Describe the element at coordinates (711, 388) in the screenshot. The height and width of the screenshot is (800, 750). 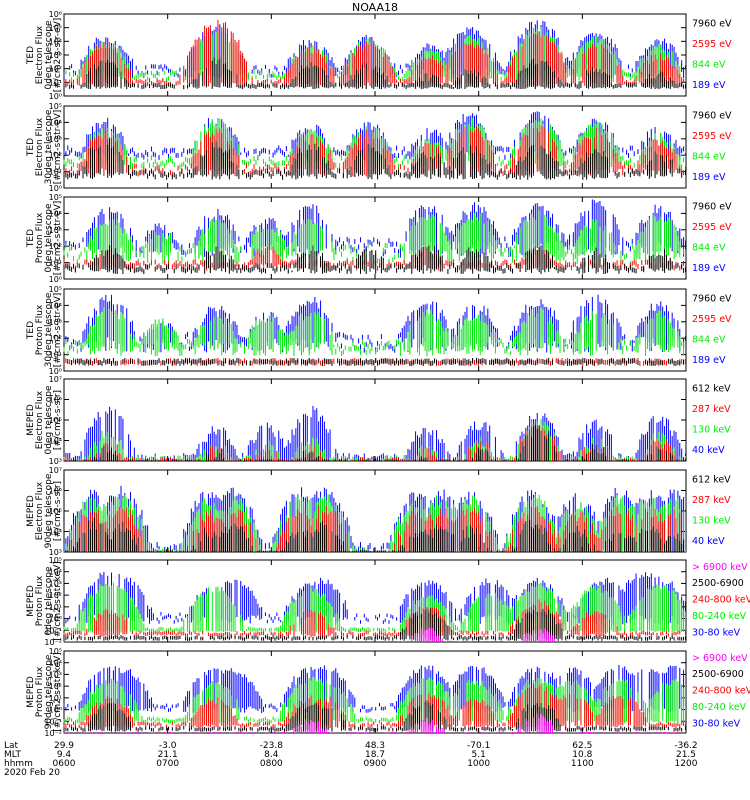
I see `legend-entry: 612 keV` at that location.